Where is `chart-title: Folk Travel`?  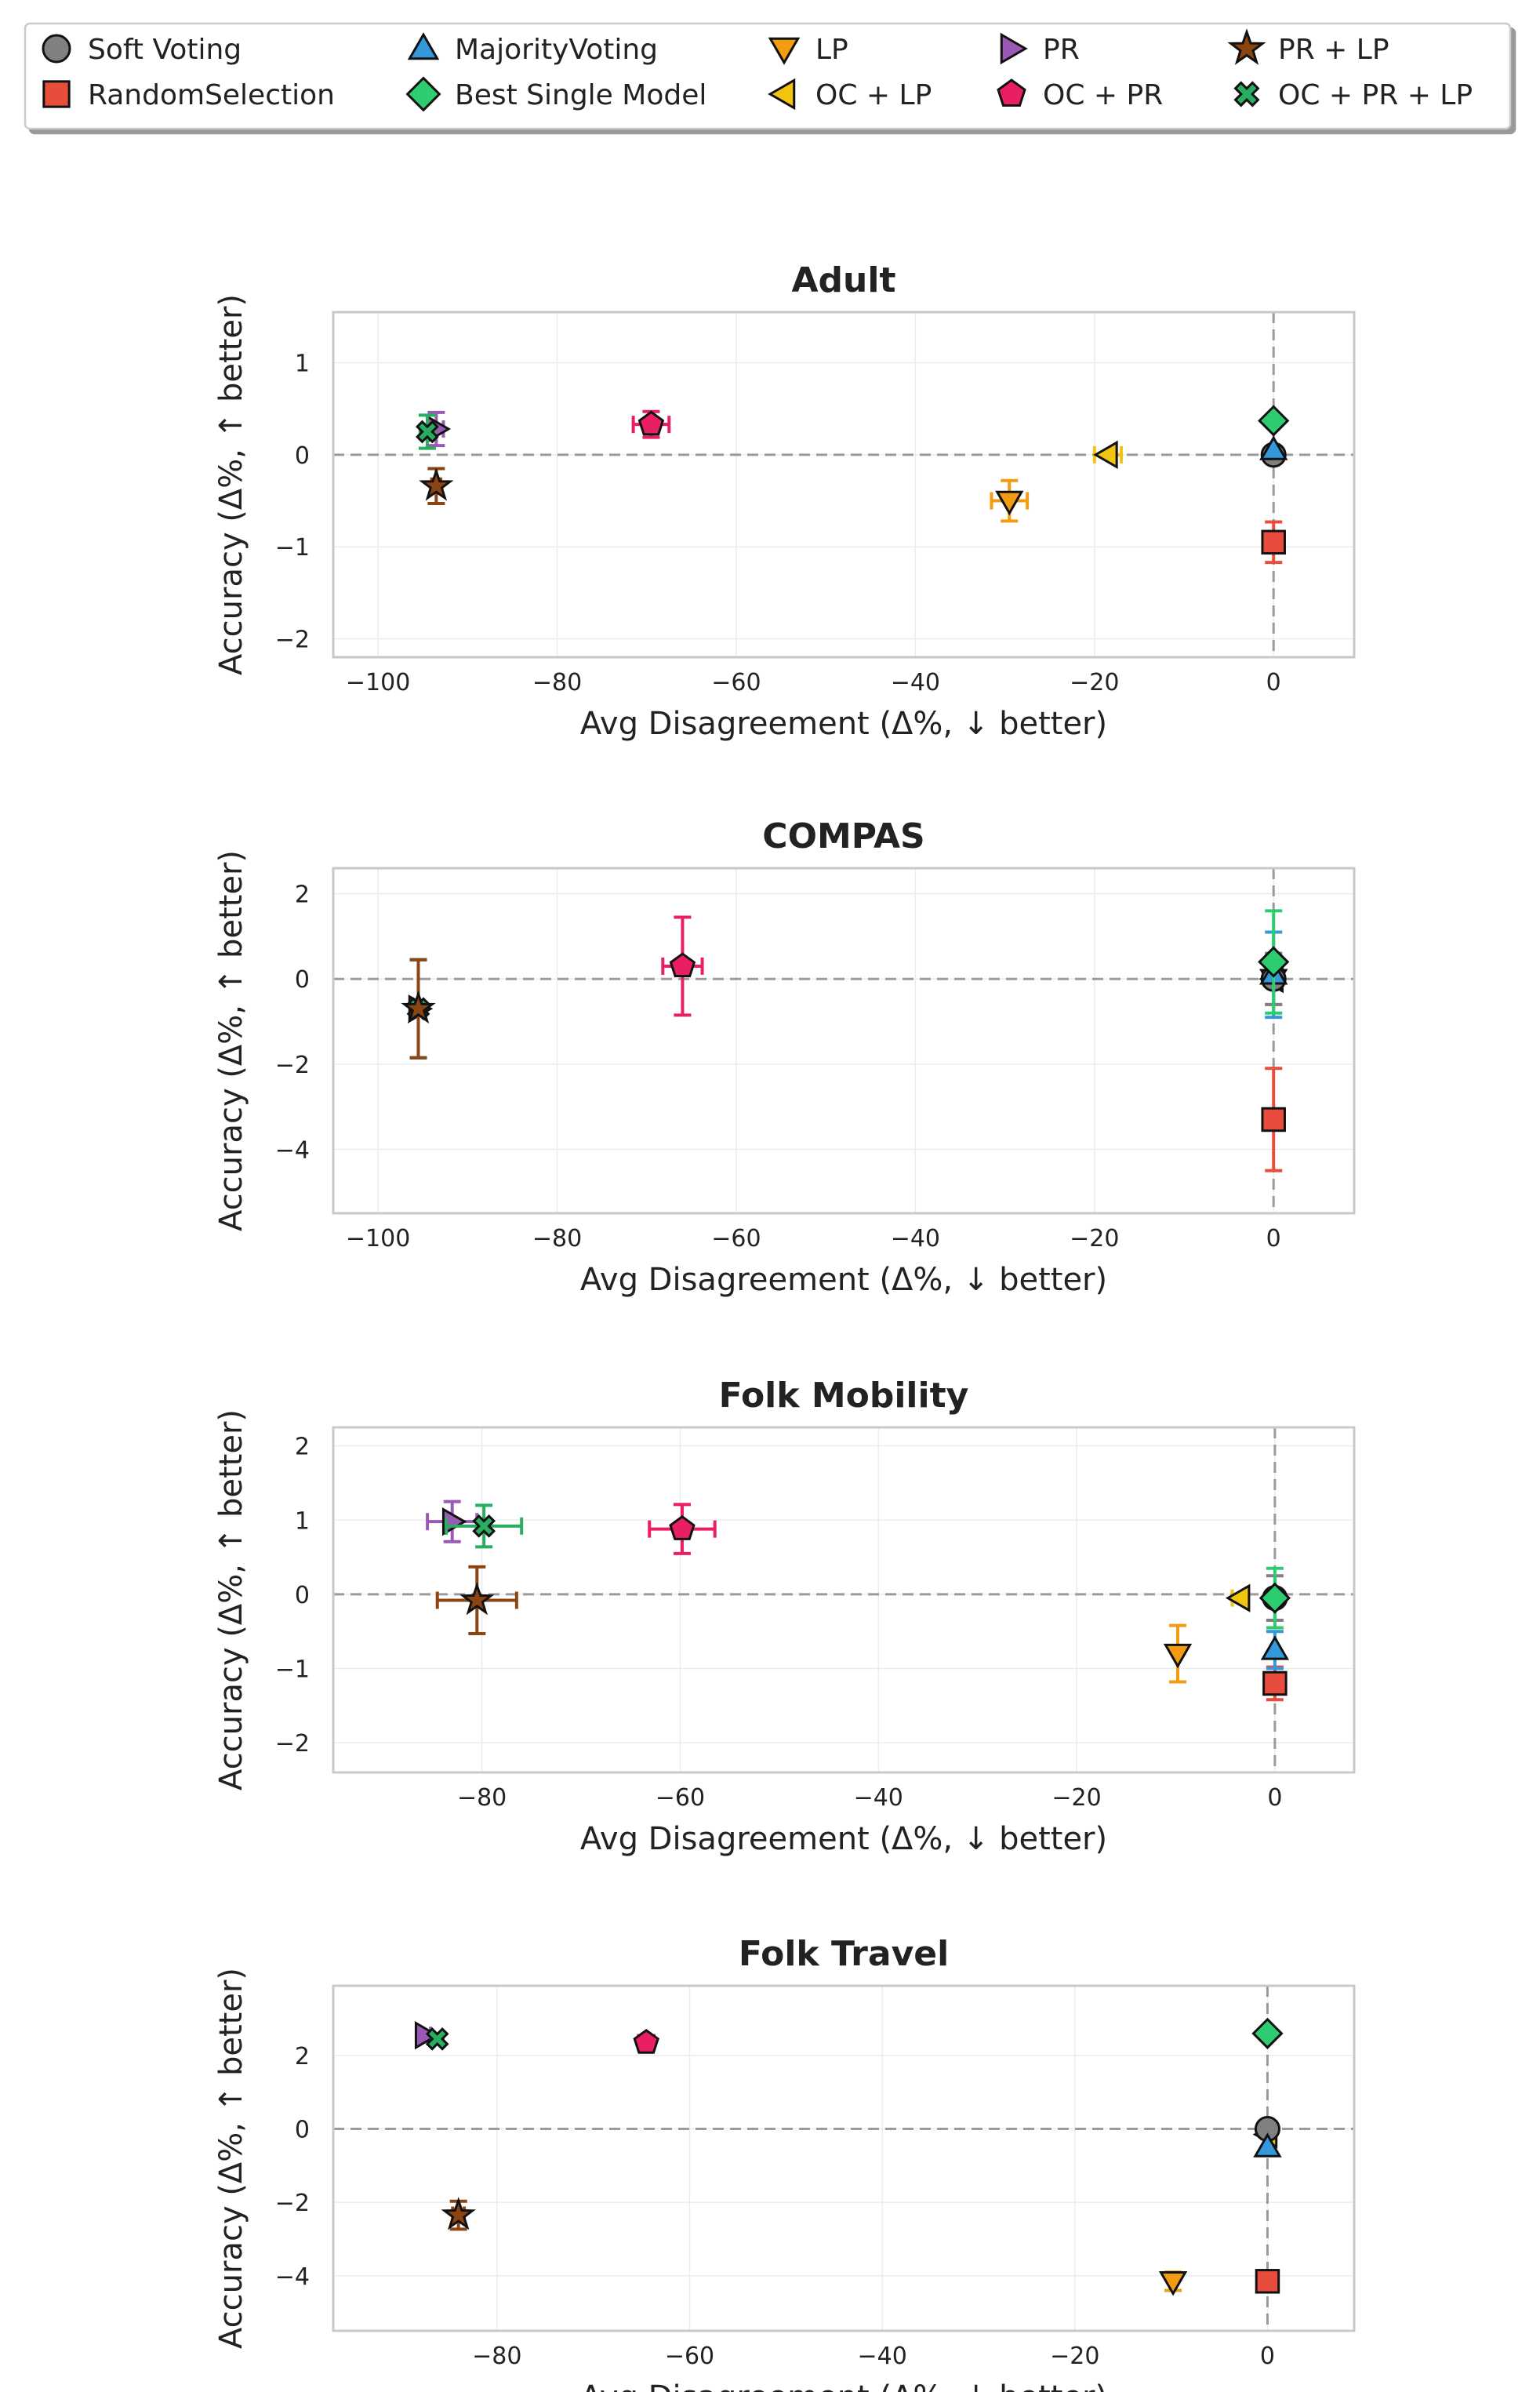
chart-title: Folk Travel is located at coordinates (844, 1954).